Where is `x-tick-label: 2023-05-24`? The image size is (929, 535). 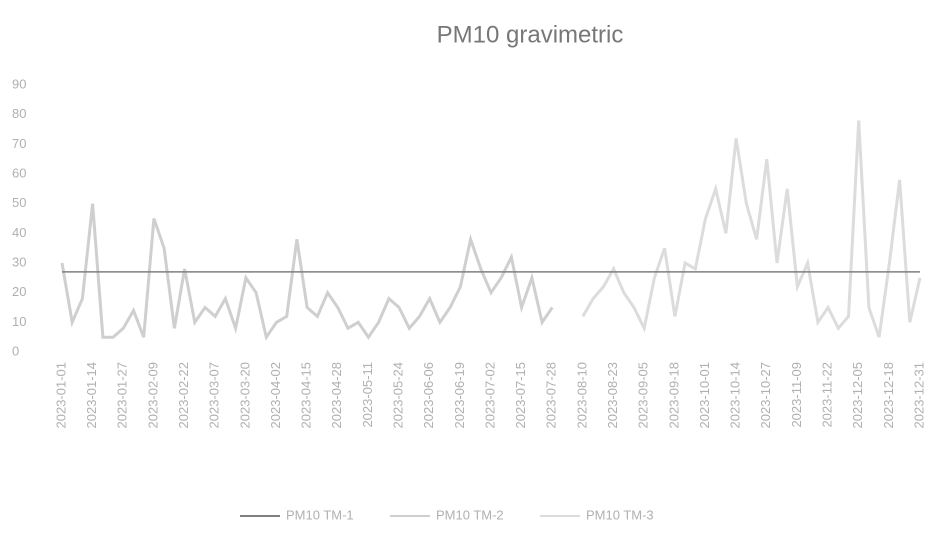 x-tick-label: 2023-05-24 is located at coordinates (398, 395).